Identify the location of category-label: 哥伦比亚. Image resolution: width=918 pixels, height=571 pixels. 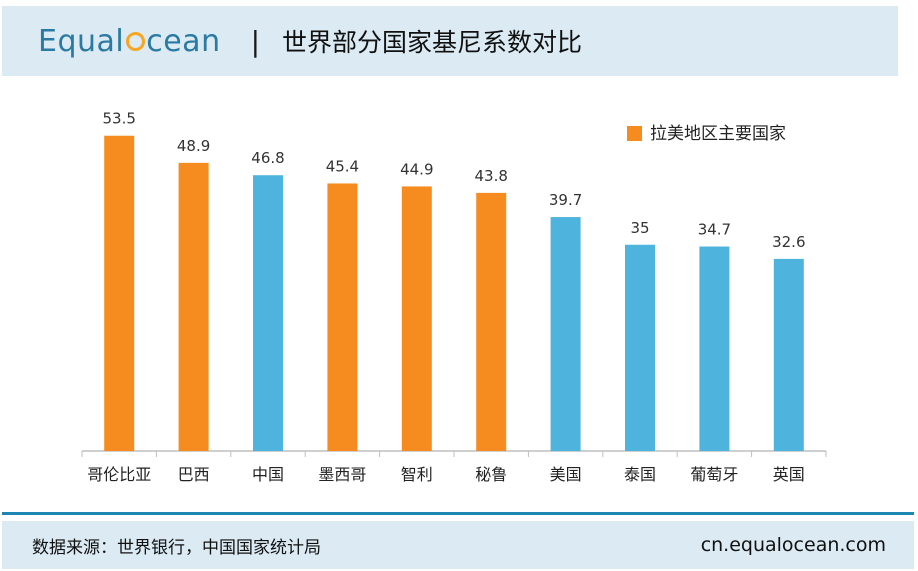
(119, 474).